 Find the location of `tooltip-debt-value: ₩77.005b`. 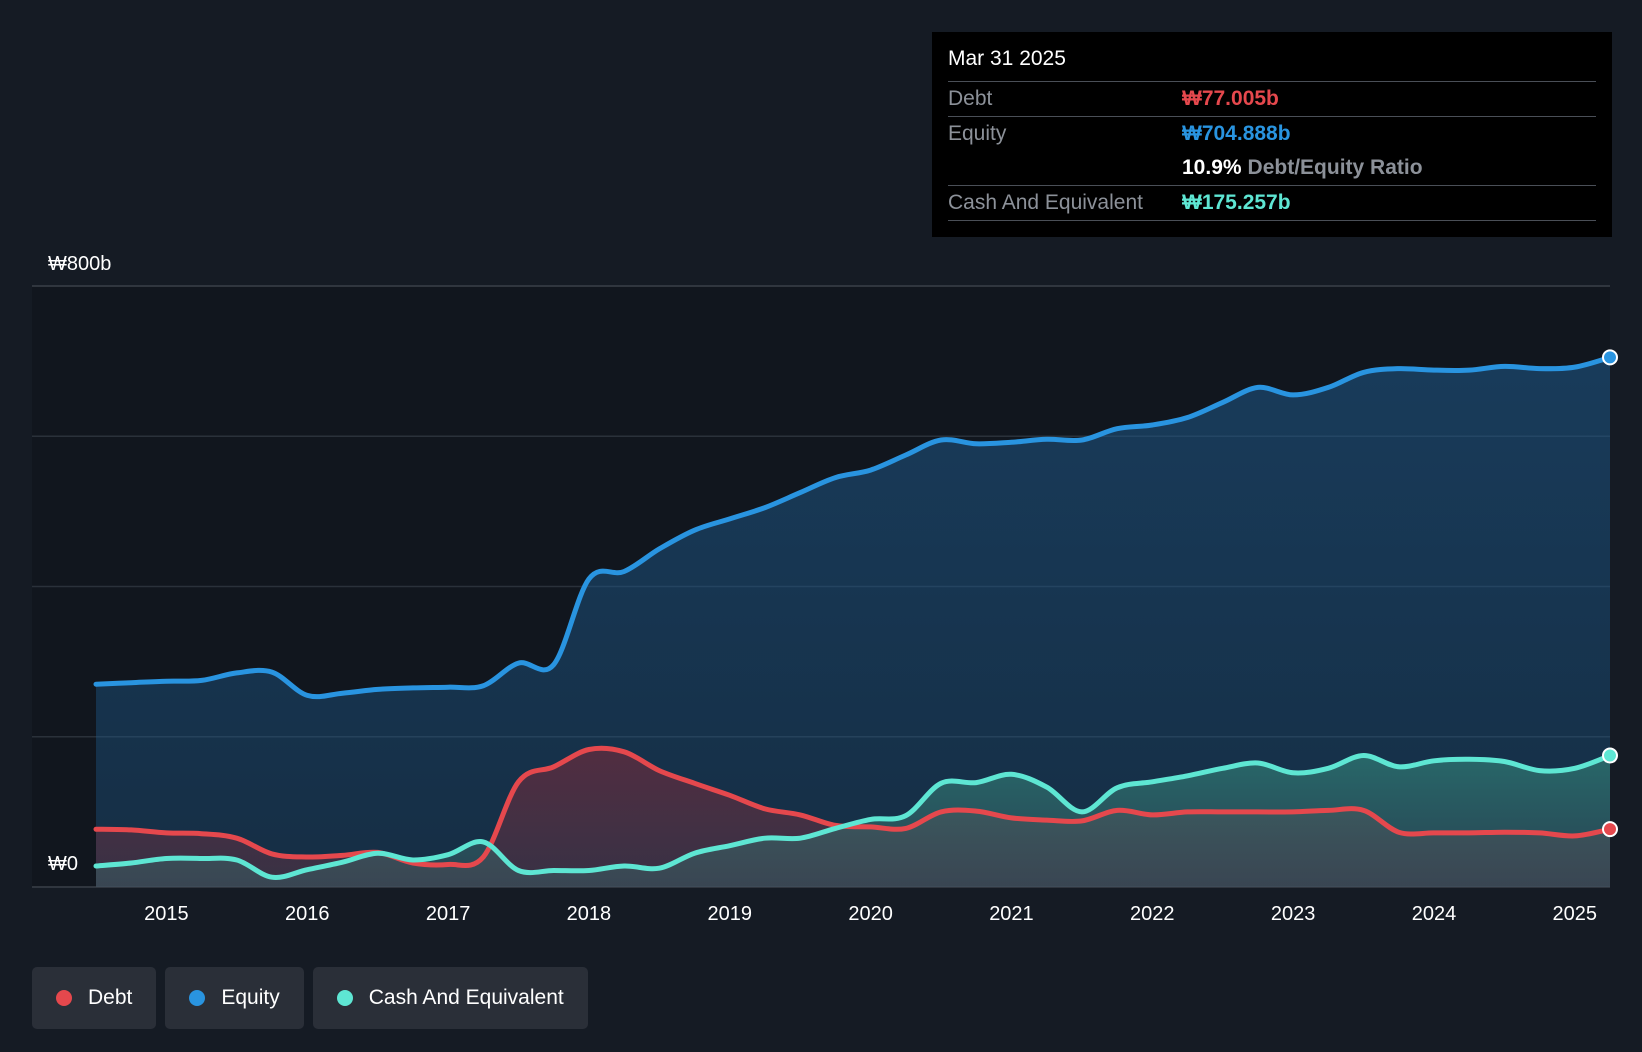

tooltip-debt-value: ₩77.005b is located at coordinates (1230, 98).